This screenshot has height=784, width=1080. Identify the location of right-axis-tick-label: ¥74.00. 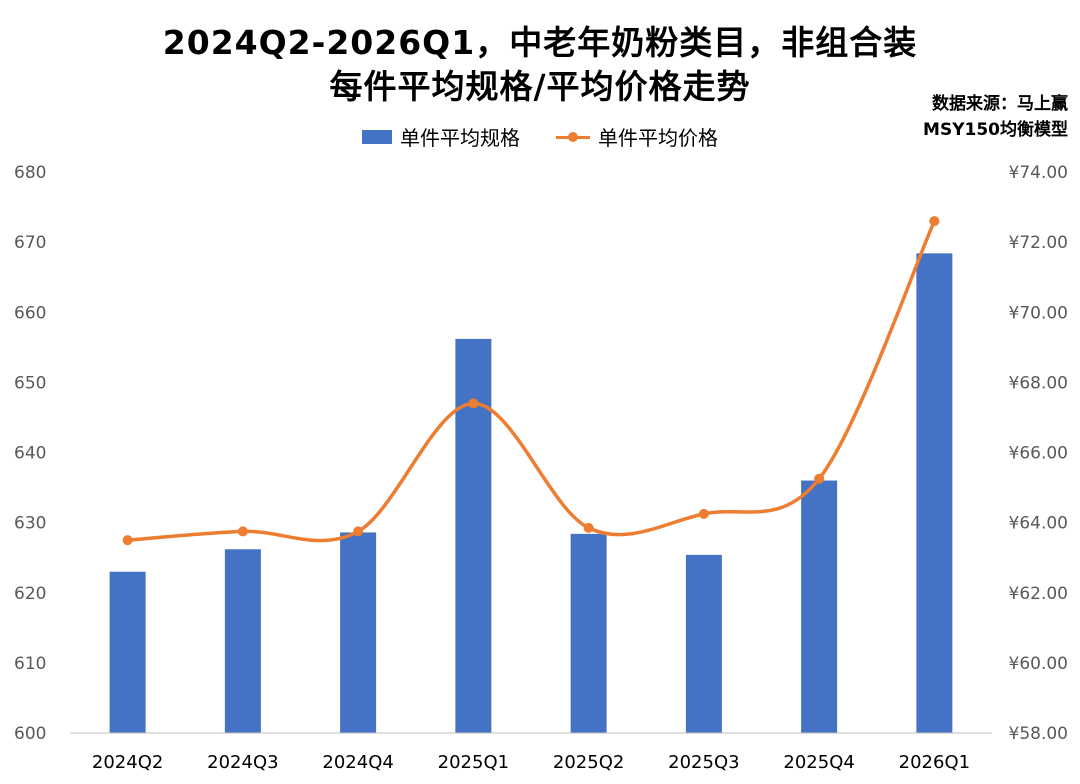
(1038, 173).